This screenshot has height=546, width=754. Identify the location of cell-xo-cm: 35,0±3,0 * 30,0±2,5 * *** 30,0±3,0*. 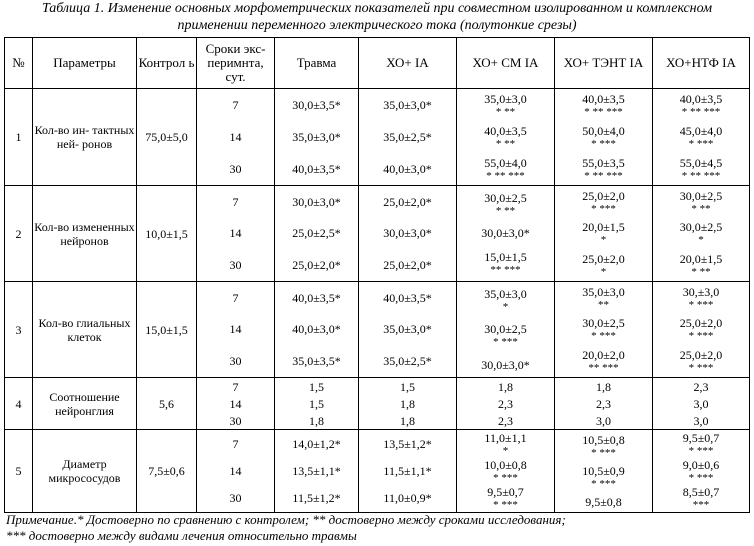
(505, 329).